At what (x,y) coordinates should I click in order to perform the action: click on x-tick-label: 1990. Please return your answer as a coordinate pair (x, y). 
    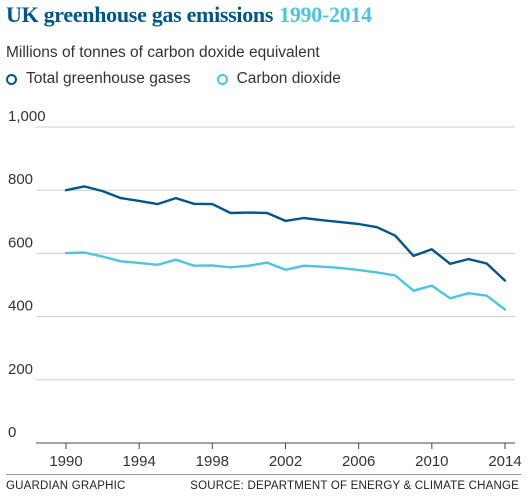
    Looking at the image, I should click on (65, 461).